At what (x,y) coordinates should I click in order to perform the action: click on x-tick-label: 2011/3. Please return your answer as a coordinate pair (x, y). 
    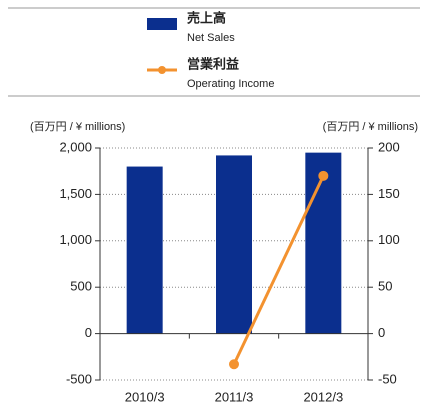
    Looking at the image, I should click on (234, 396).